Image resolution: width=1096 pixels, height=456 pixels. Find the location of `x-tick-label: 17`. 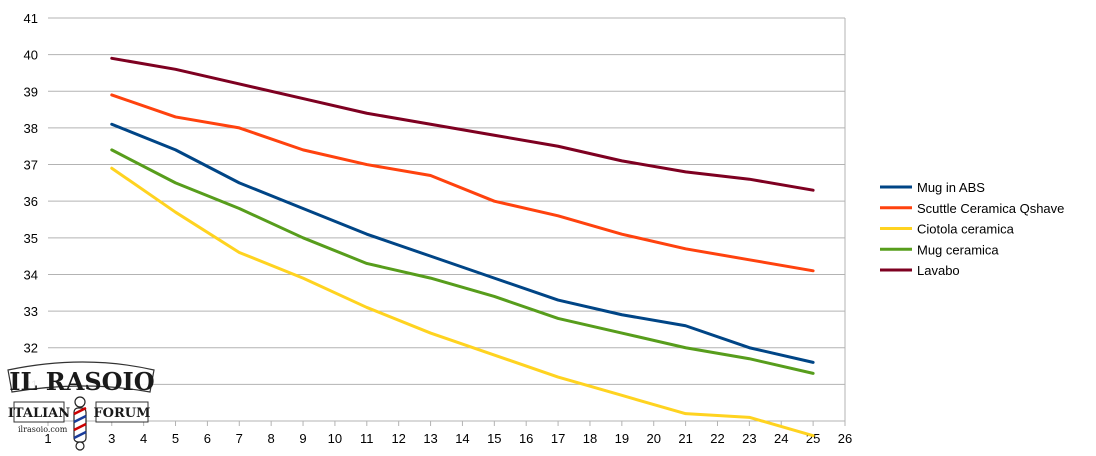

x-tick-label: 17 is located at coordinates (558, 438).